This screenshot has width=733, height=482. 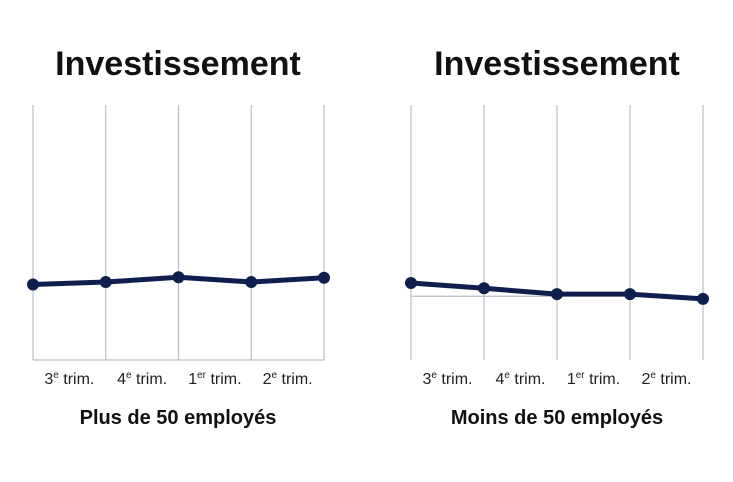 I want to click on chart-subtitle: Moins de 50 employés, so click(x=557, y=418).